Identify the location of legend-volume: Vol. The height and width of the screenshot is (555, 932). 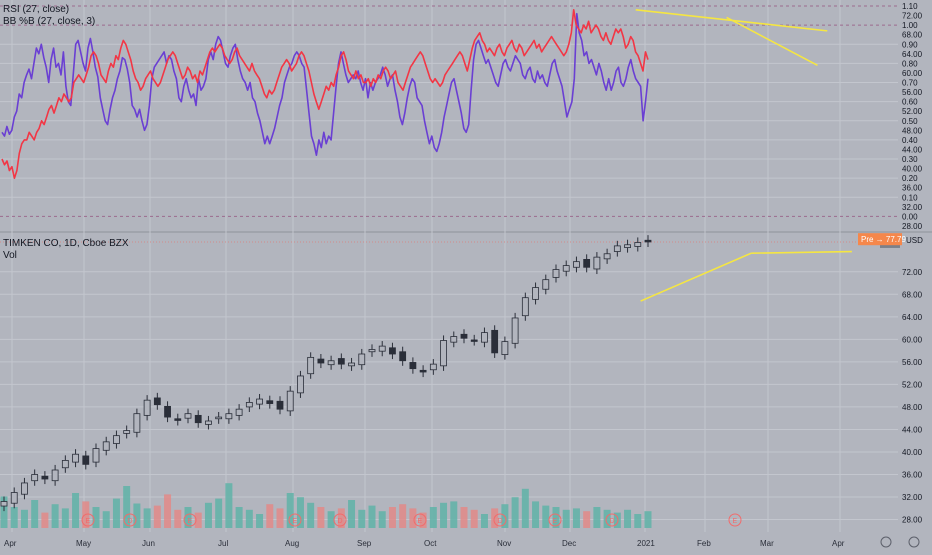
(10, 255).